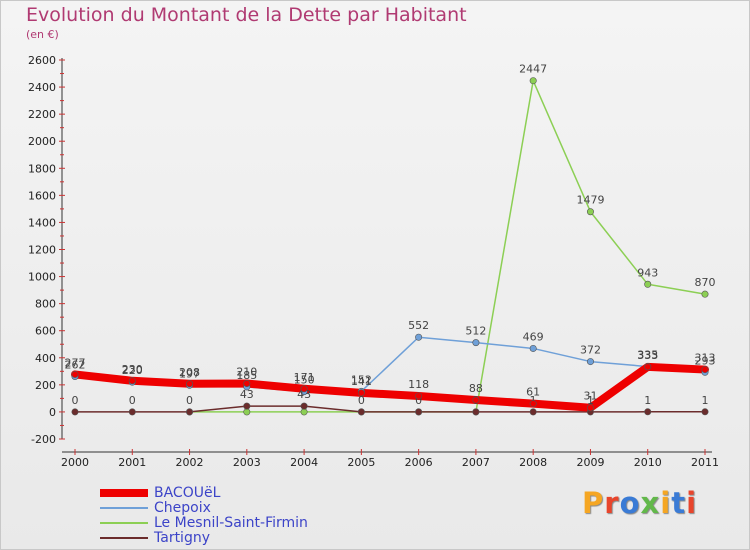 The image size is (750, 550). I want to click on y-tick-label: 1800, so click(42, 168).